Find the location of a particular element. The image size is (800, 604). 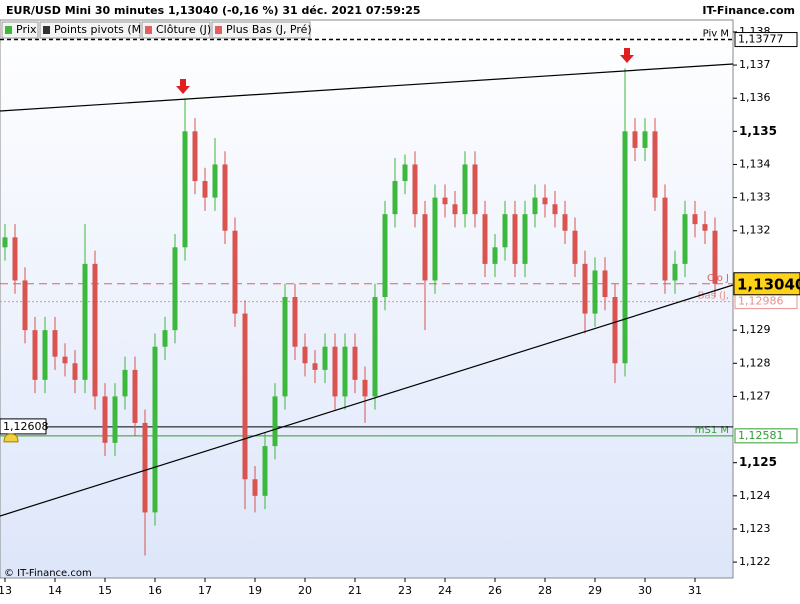

y-tick-label: 1,135 is located at coordinates (758, 131).